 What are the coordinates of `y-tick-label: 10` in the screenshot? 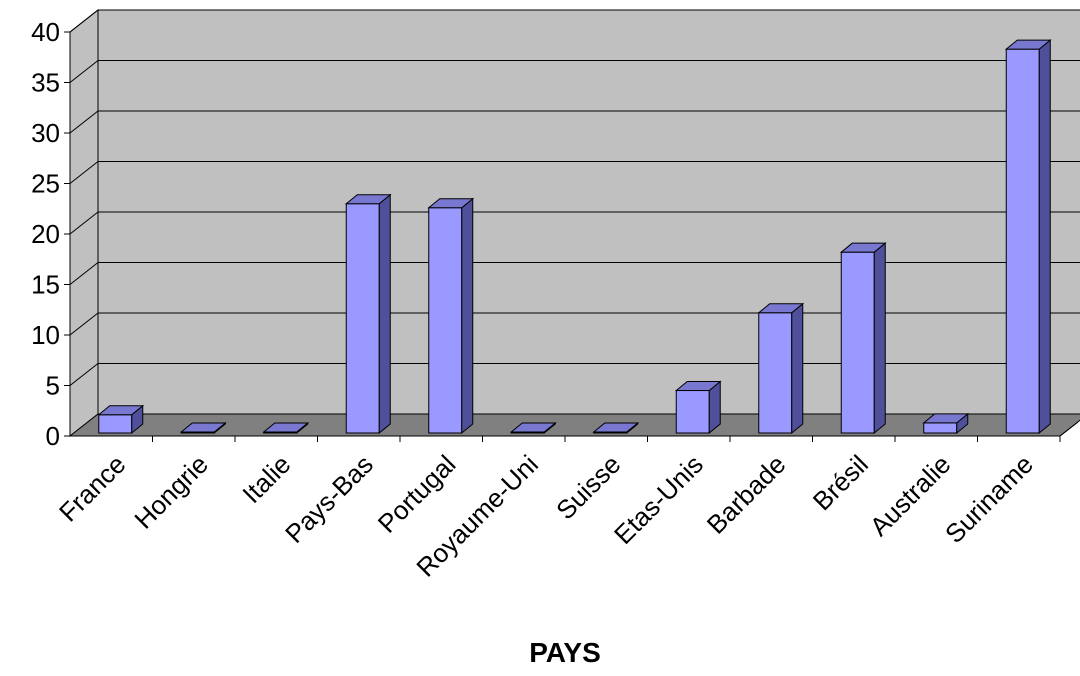 It's located at (45, 335).